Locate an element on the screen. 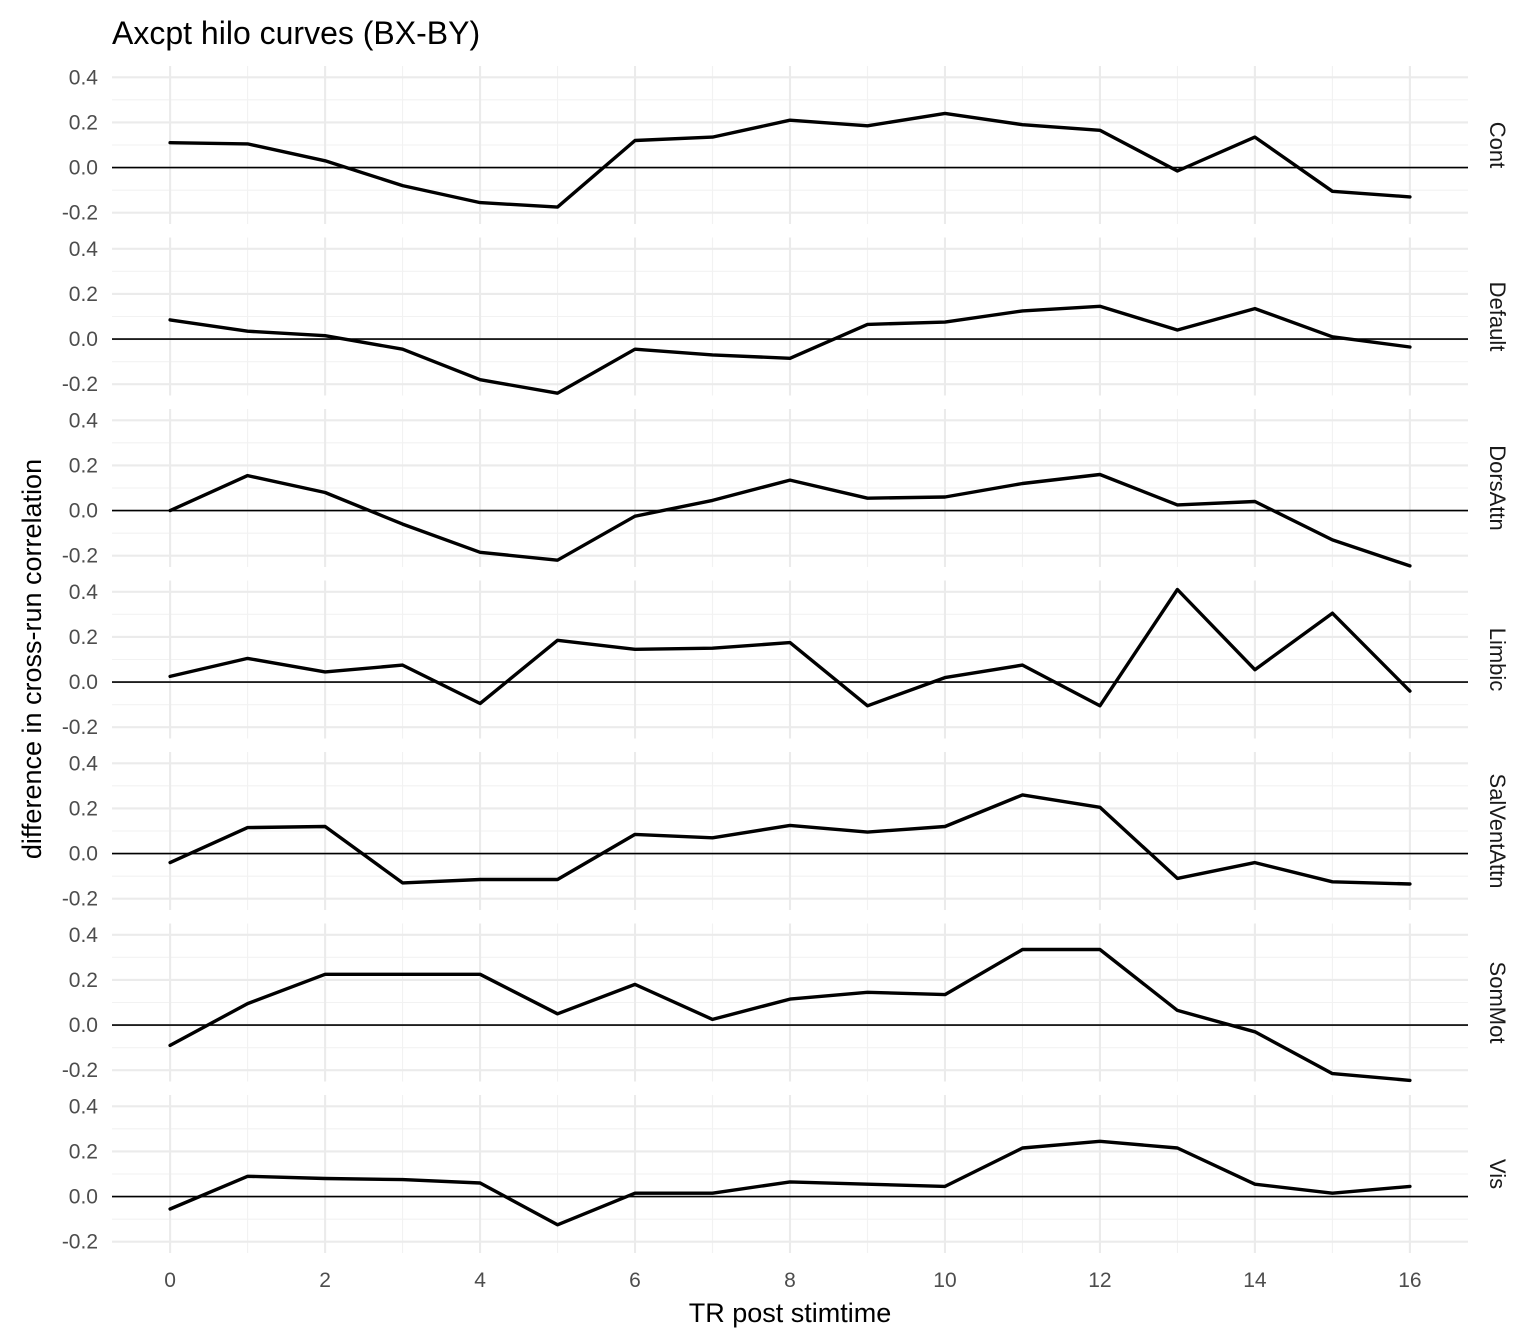 The width and height of the screenshot is (1536, 1344). facet-panel-limbic: -0.2 0.0 0.2 0.4 Limbic is located at coordinates (786, 659).